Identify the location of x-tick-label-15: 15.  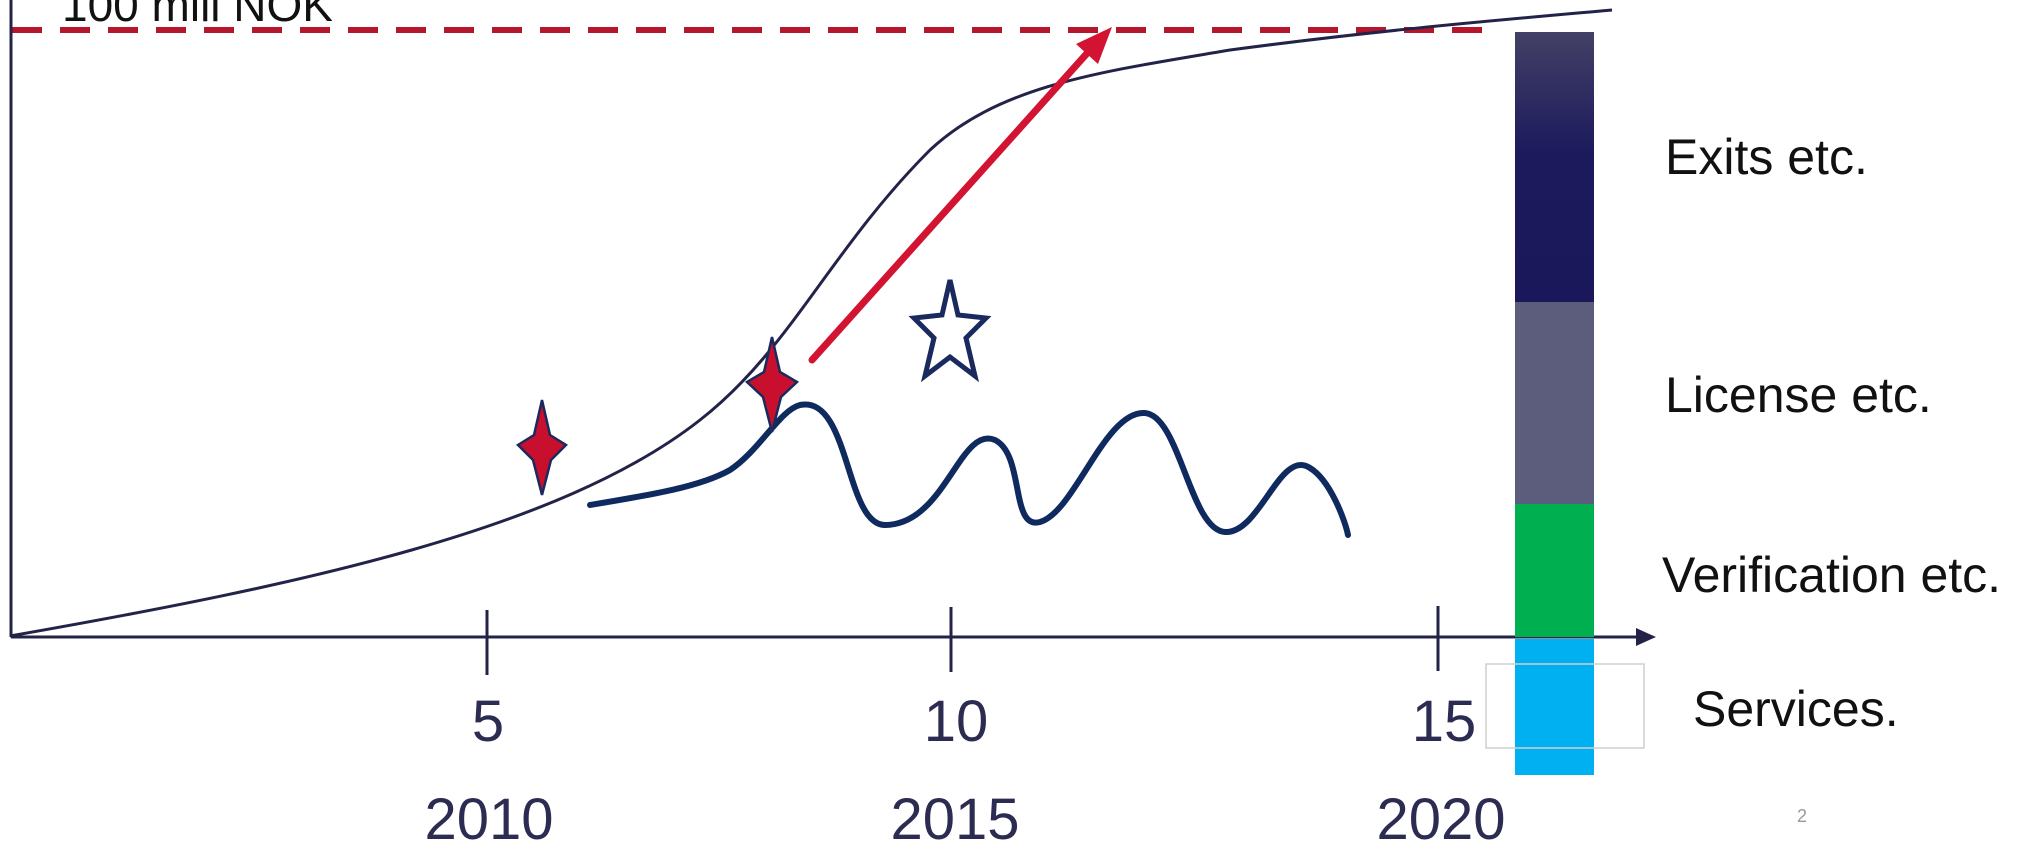
(1444, 721).